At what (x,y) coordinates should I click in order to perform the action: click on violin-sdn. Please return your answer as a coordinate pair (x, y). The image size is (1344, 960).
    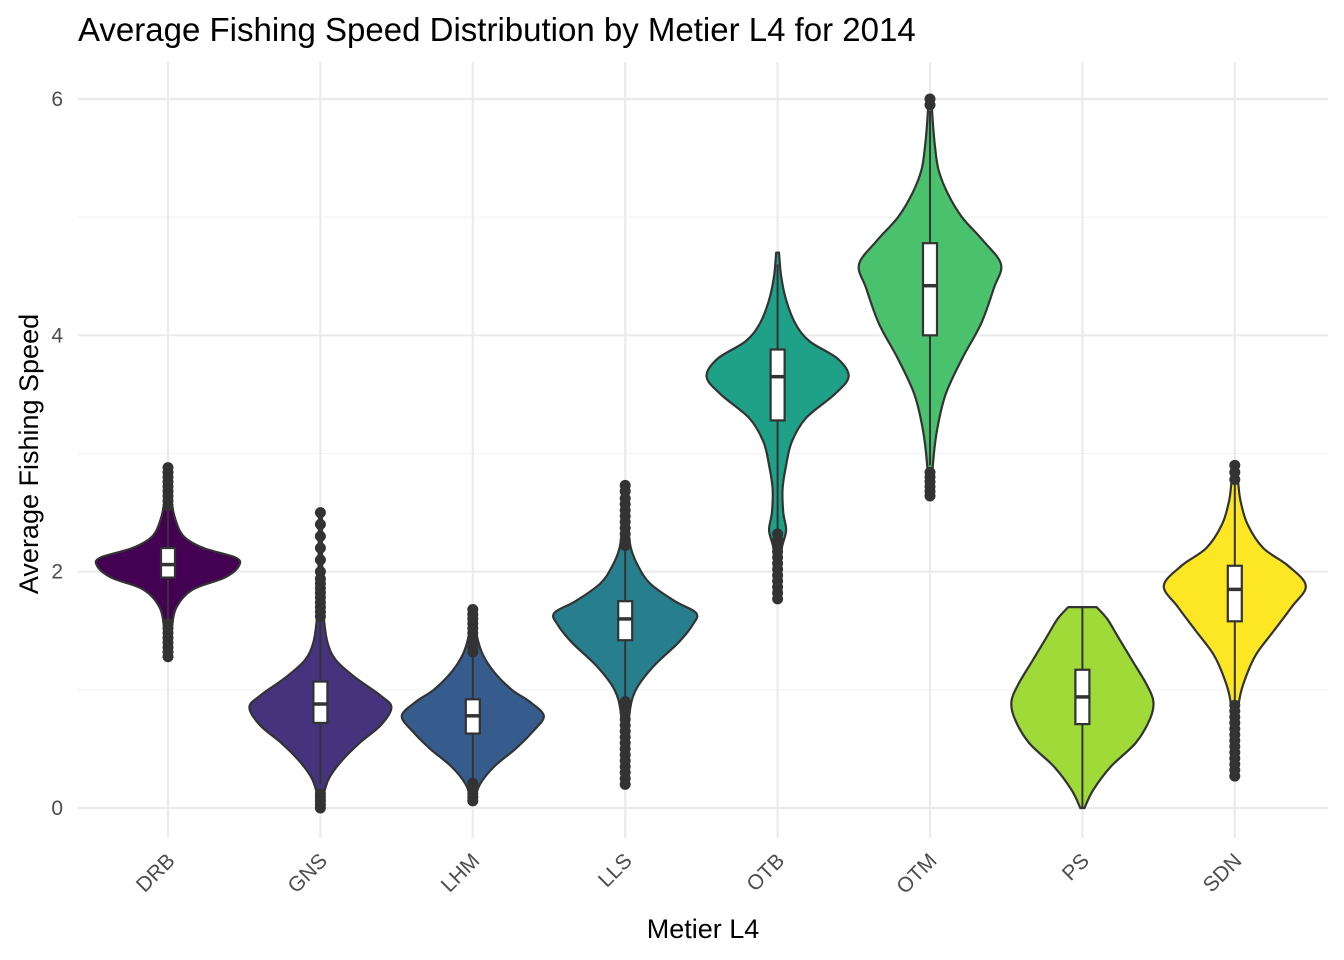
    Looking at the image, I should click on (1234, 620).